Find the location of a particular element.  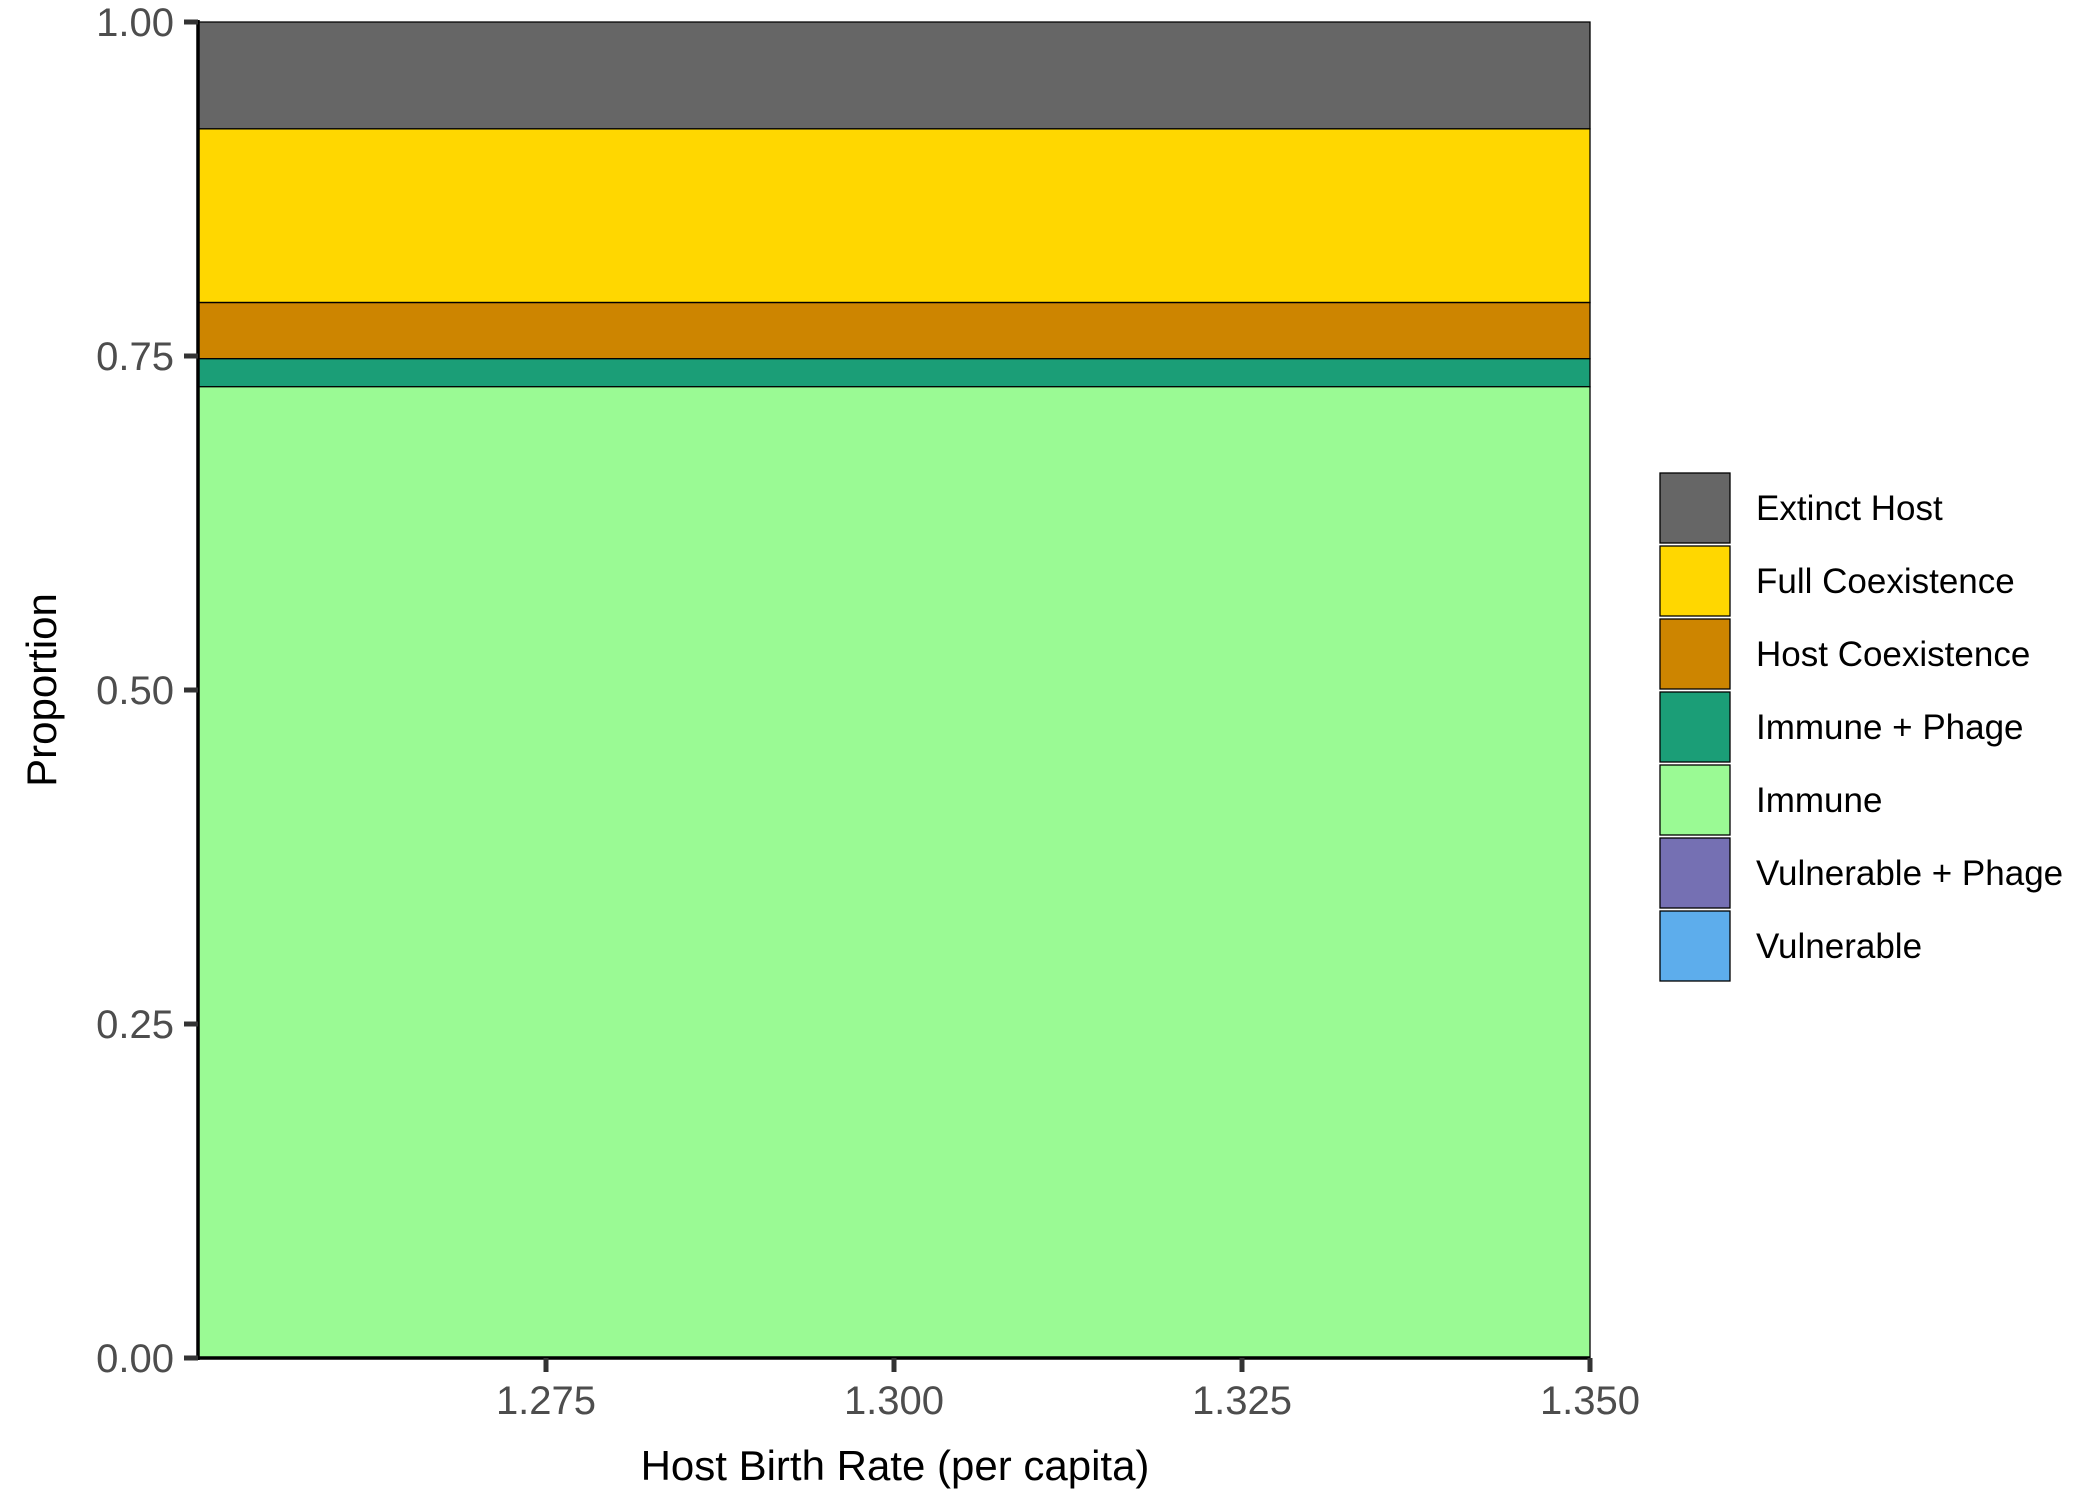

legend-item-immune: Immune is located at coordinates (1770, 800).